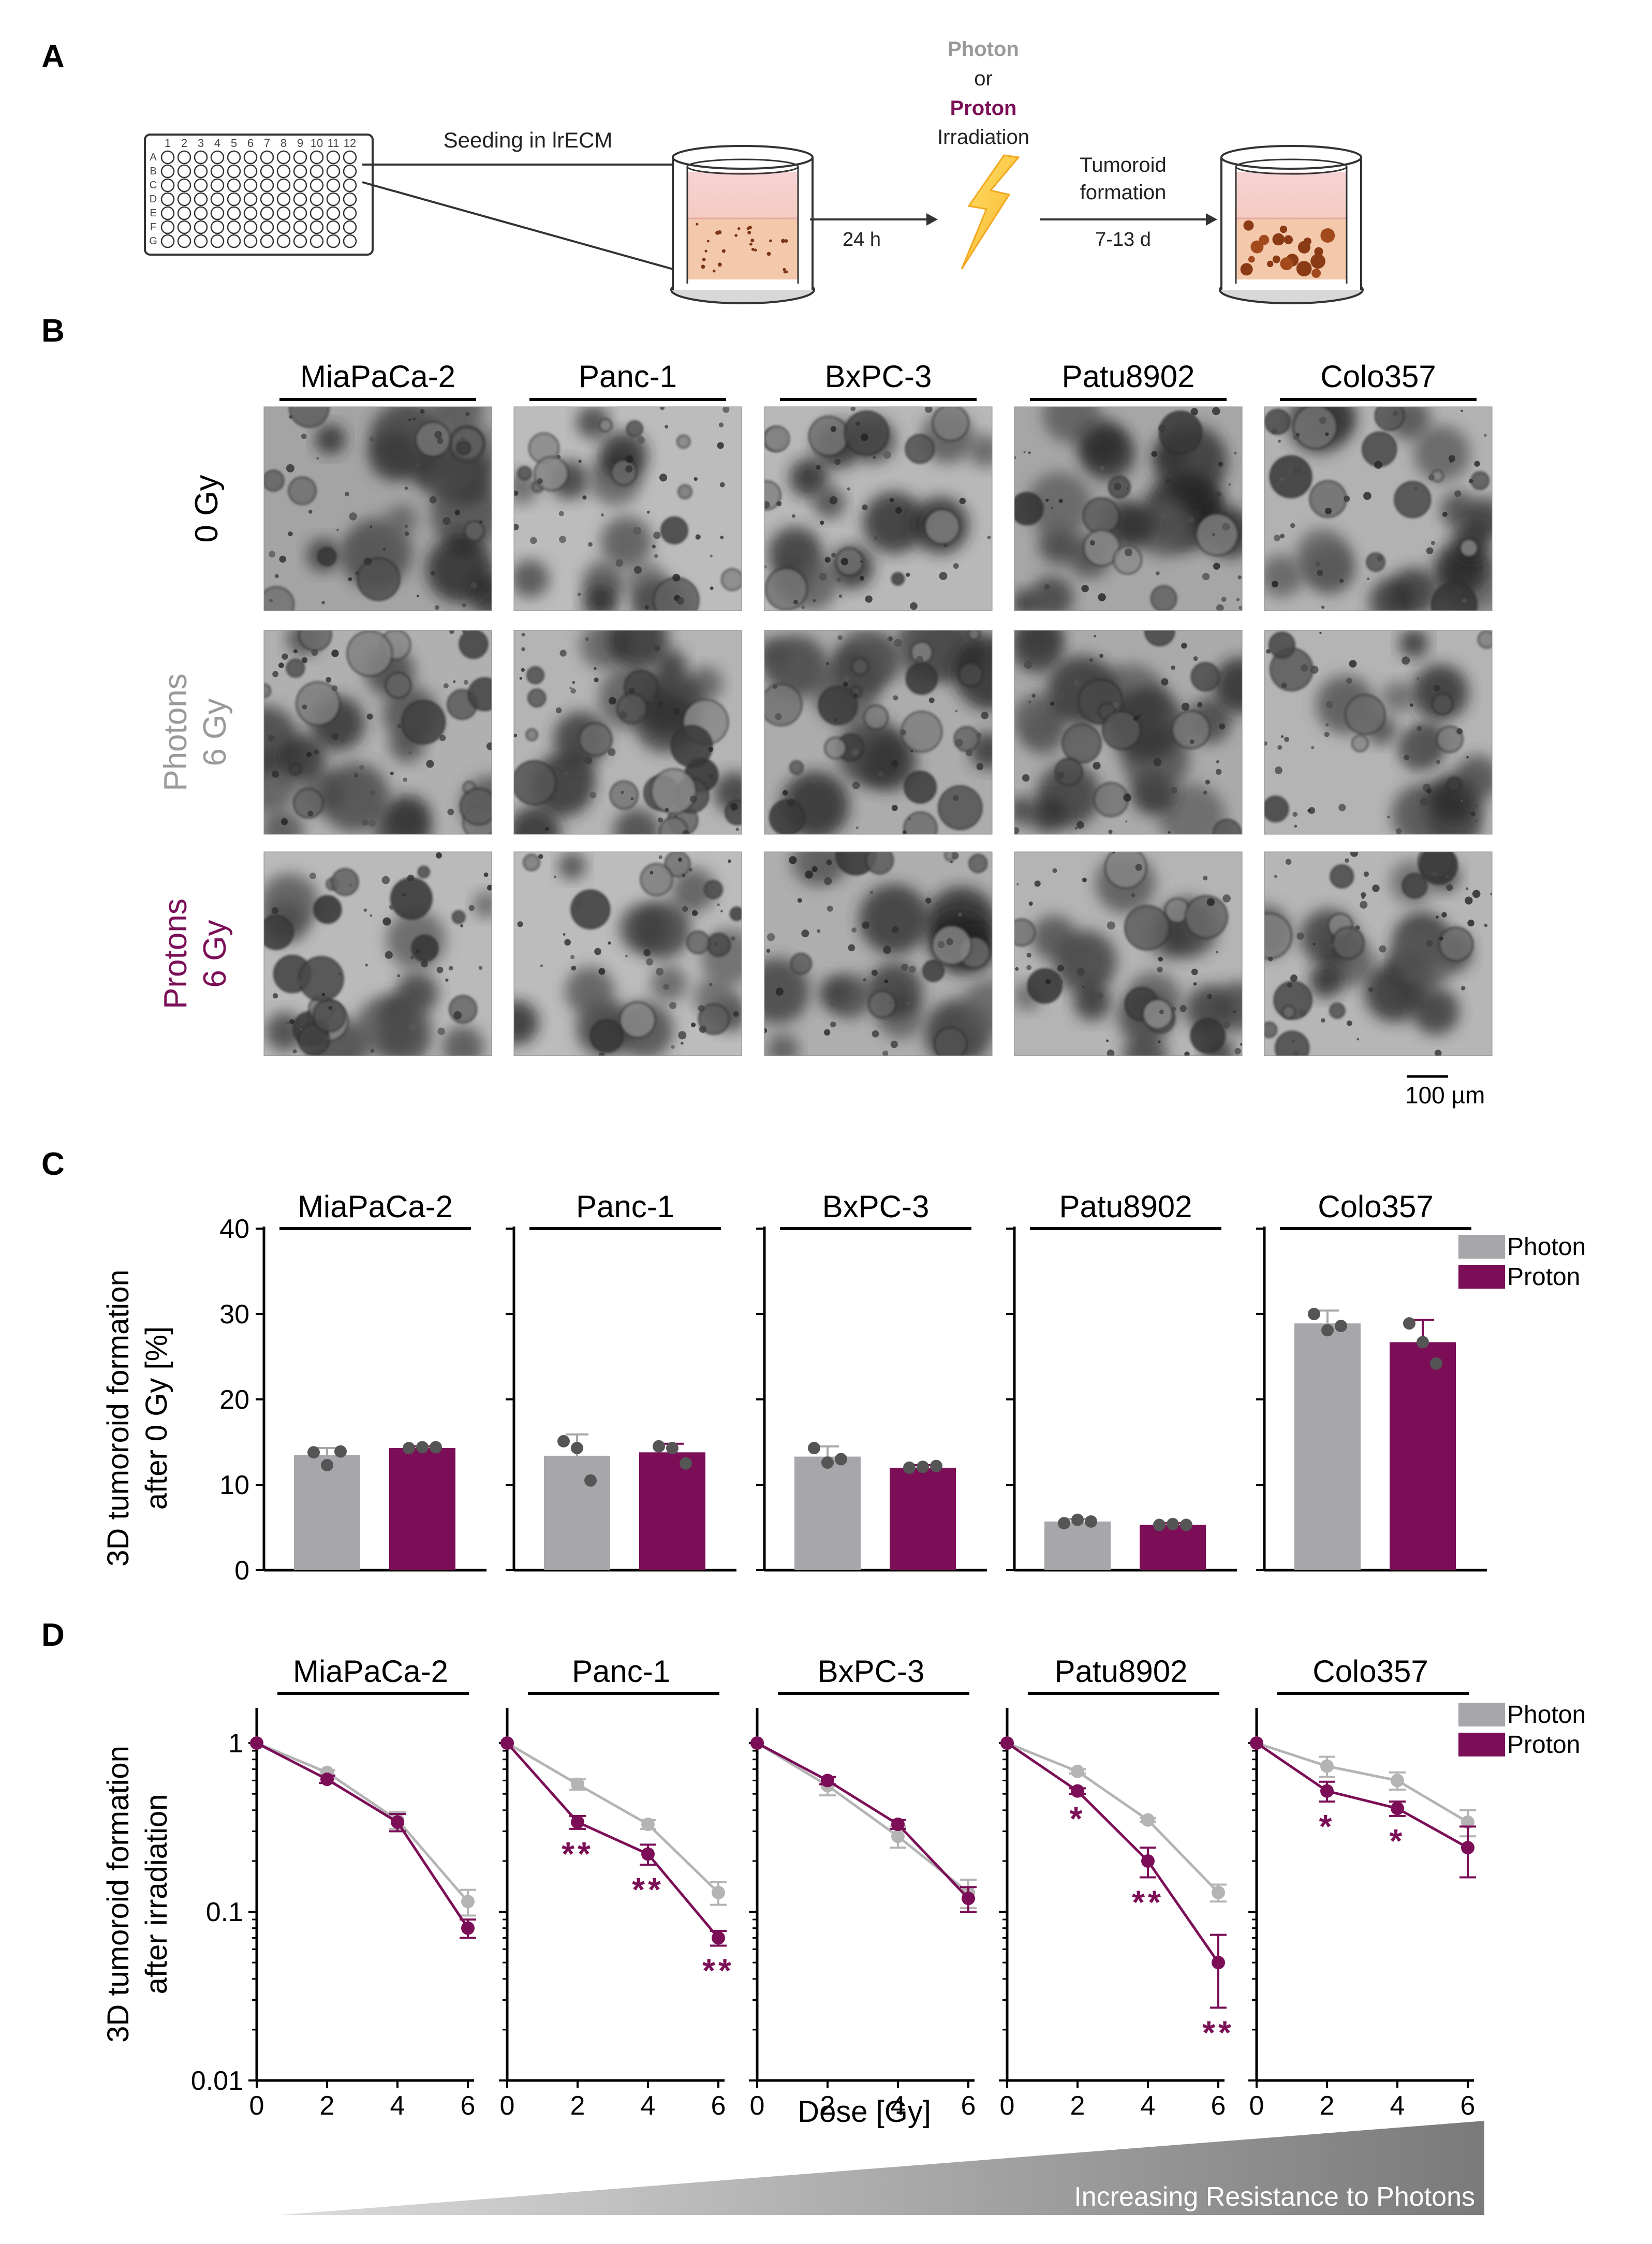 This screenshot has width=1652, height=2244. Describe the element at coordinates (743, 225) in the screenshot. I see `culture-dish-icon` at that location.